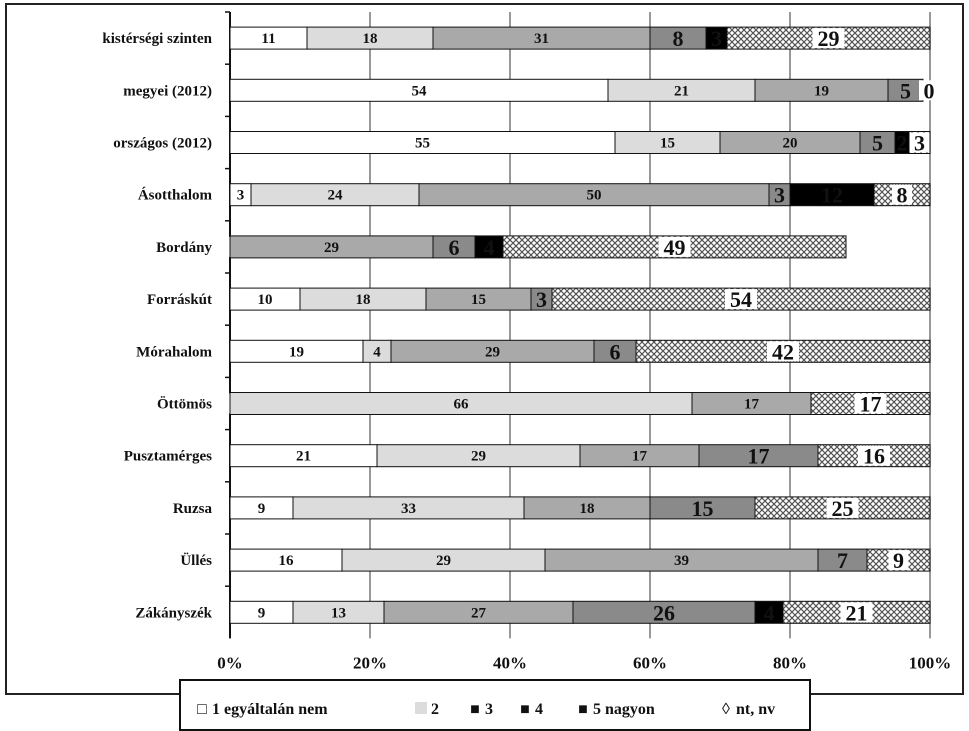 The width and height of the screenshot is (969, 731). I want to click on data-label: 26, so click(664, 612).